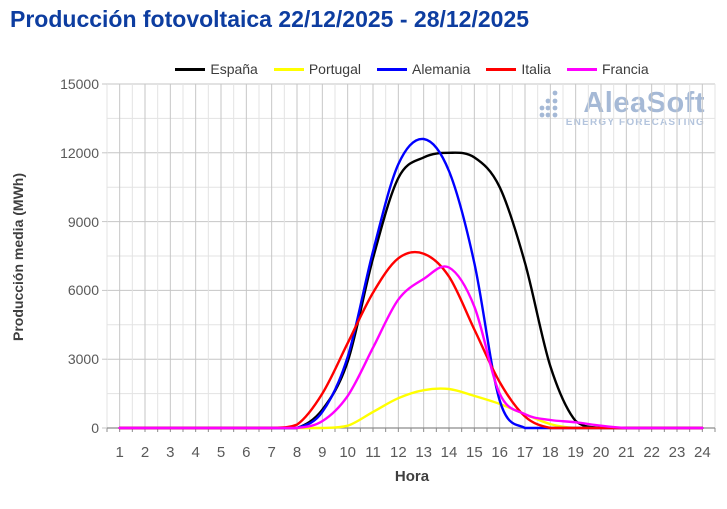 Image resolution: width=727 pixels, height=509 pixels. What do you see at coordinates (474, 452) in the screenshot?
I see `x-tick-label: 15` at bounding box center [474, 452].